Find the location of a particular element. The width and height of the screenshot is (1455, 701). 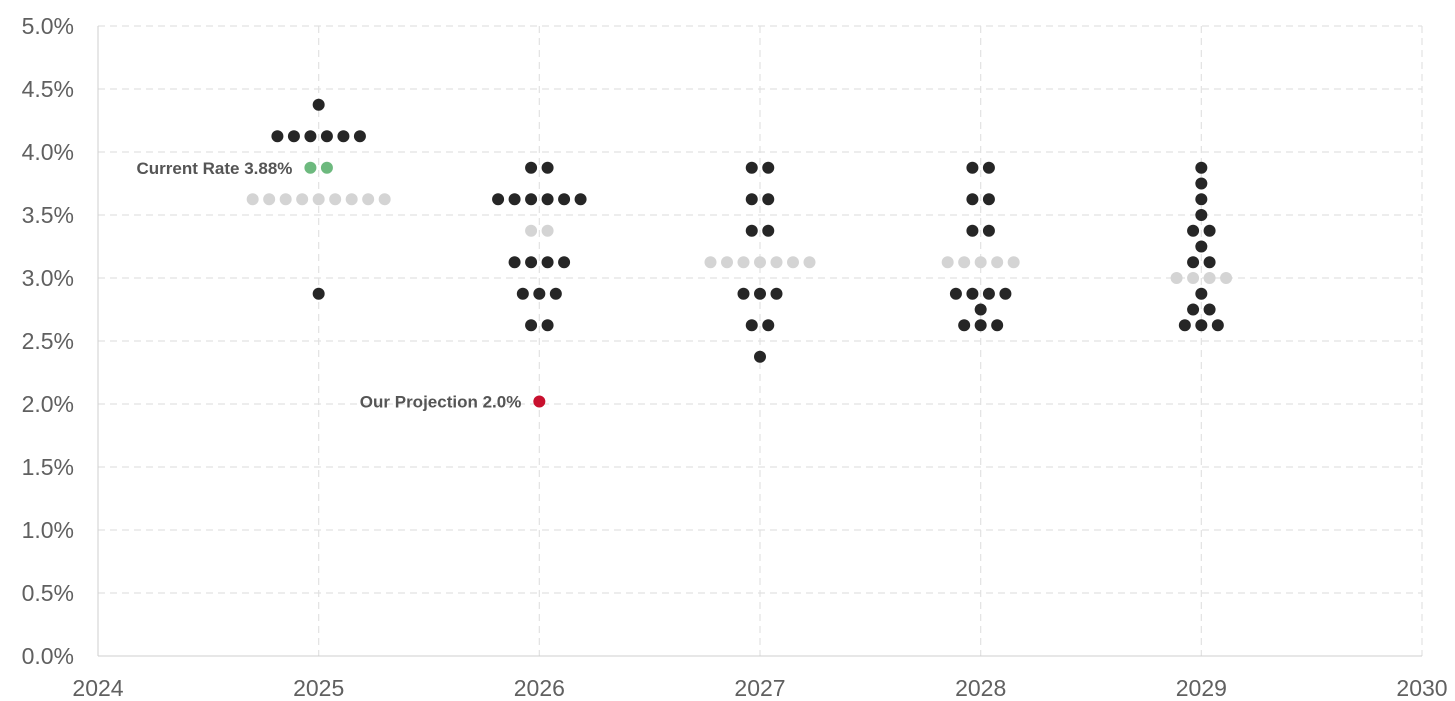

annotation-layer: Current Rate 3.88% Our Projection 2.0% is located at coordinates (329, 285).